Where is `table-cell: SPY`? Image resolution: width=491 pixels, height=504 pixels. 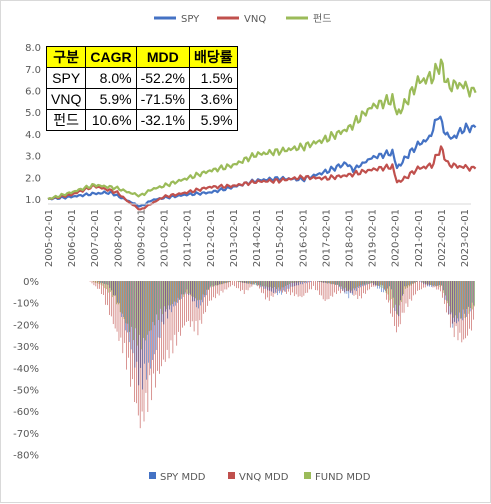
table-cell: SPY is located at coordinates (66, 78).